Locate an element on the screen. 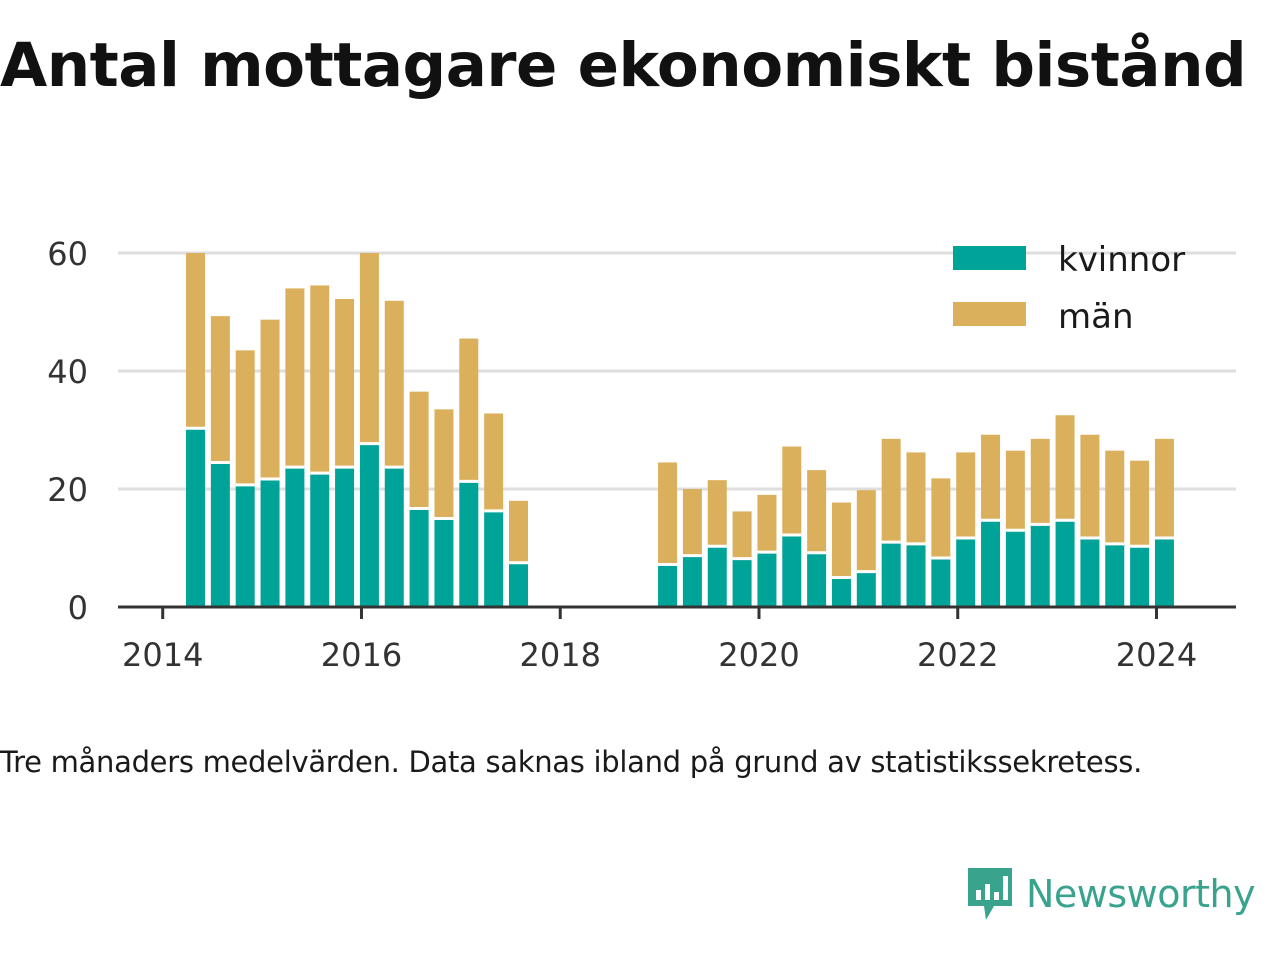 This screenshot has width=1280, height=960. chart-title: Antal mottagare ekonomiskt bistånd is located at coordinates (623, 65).